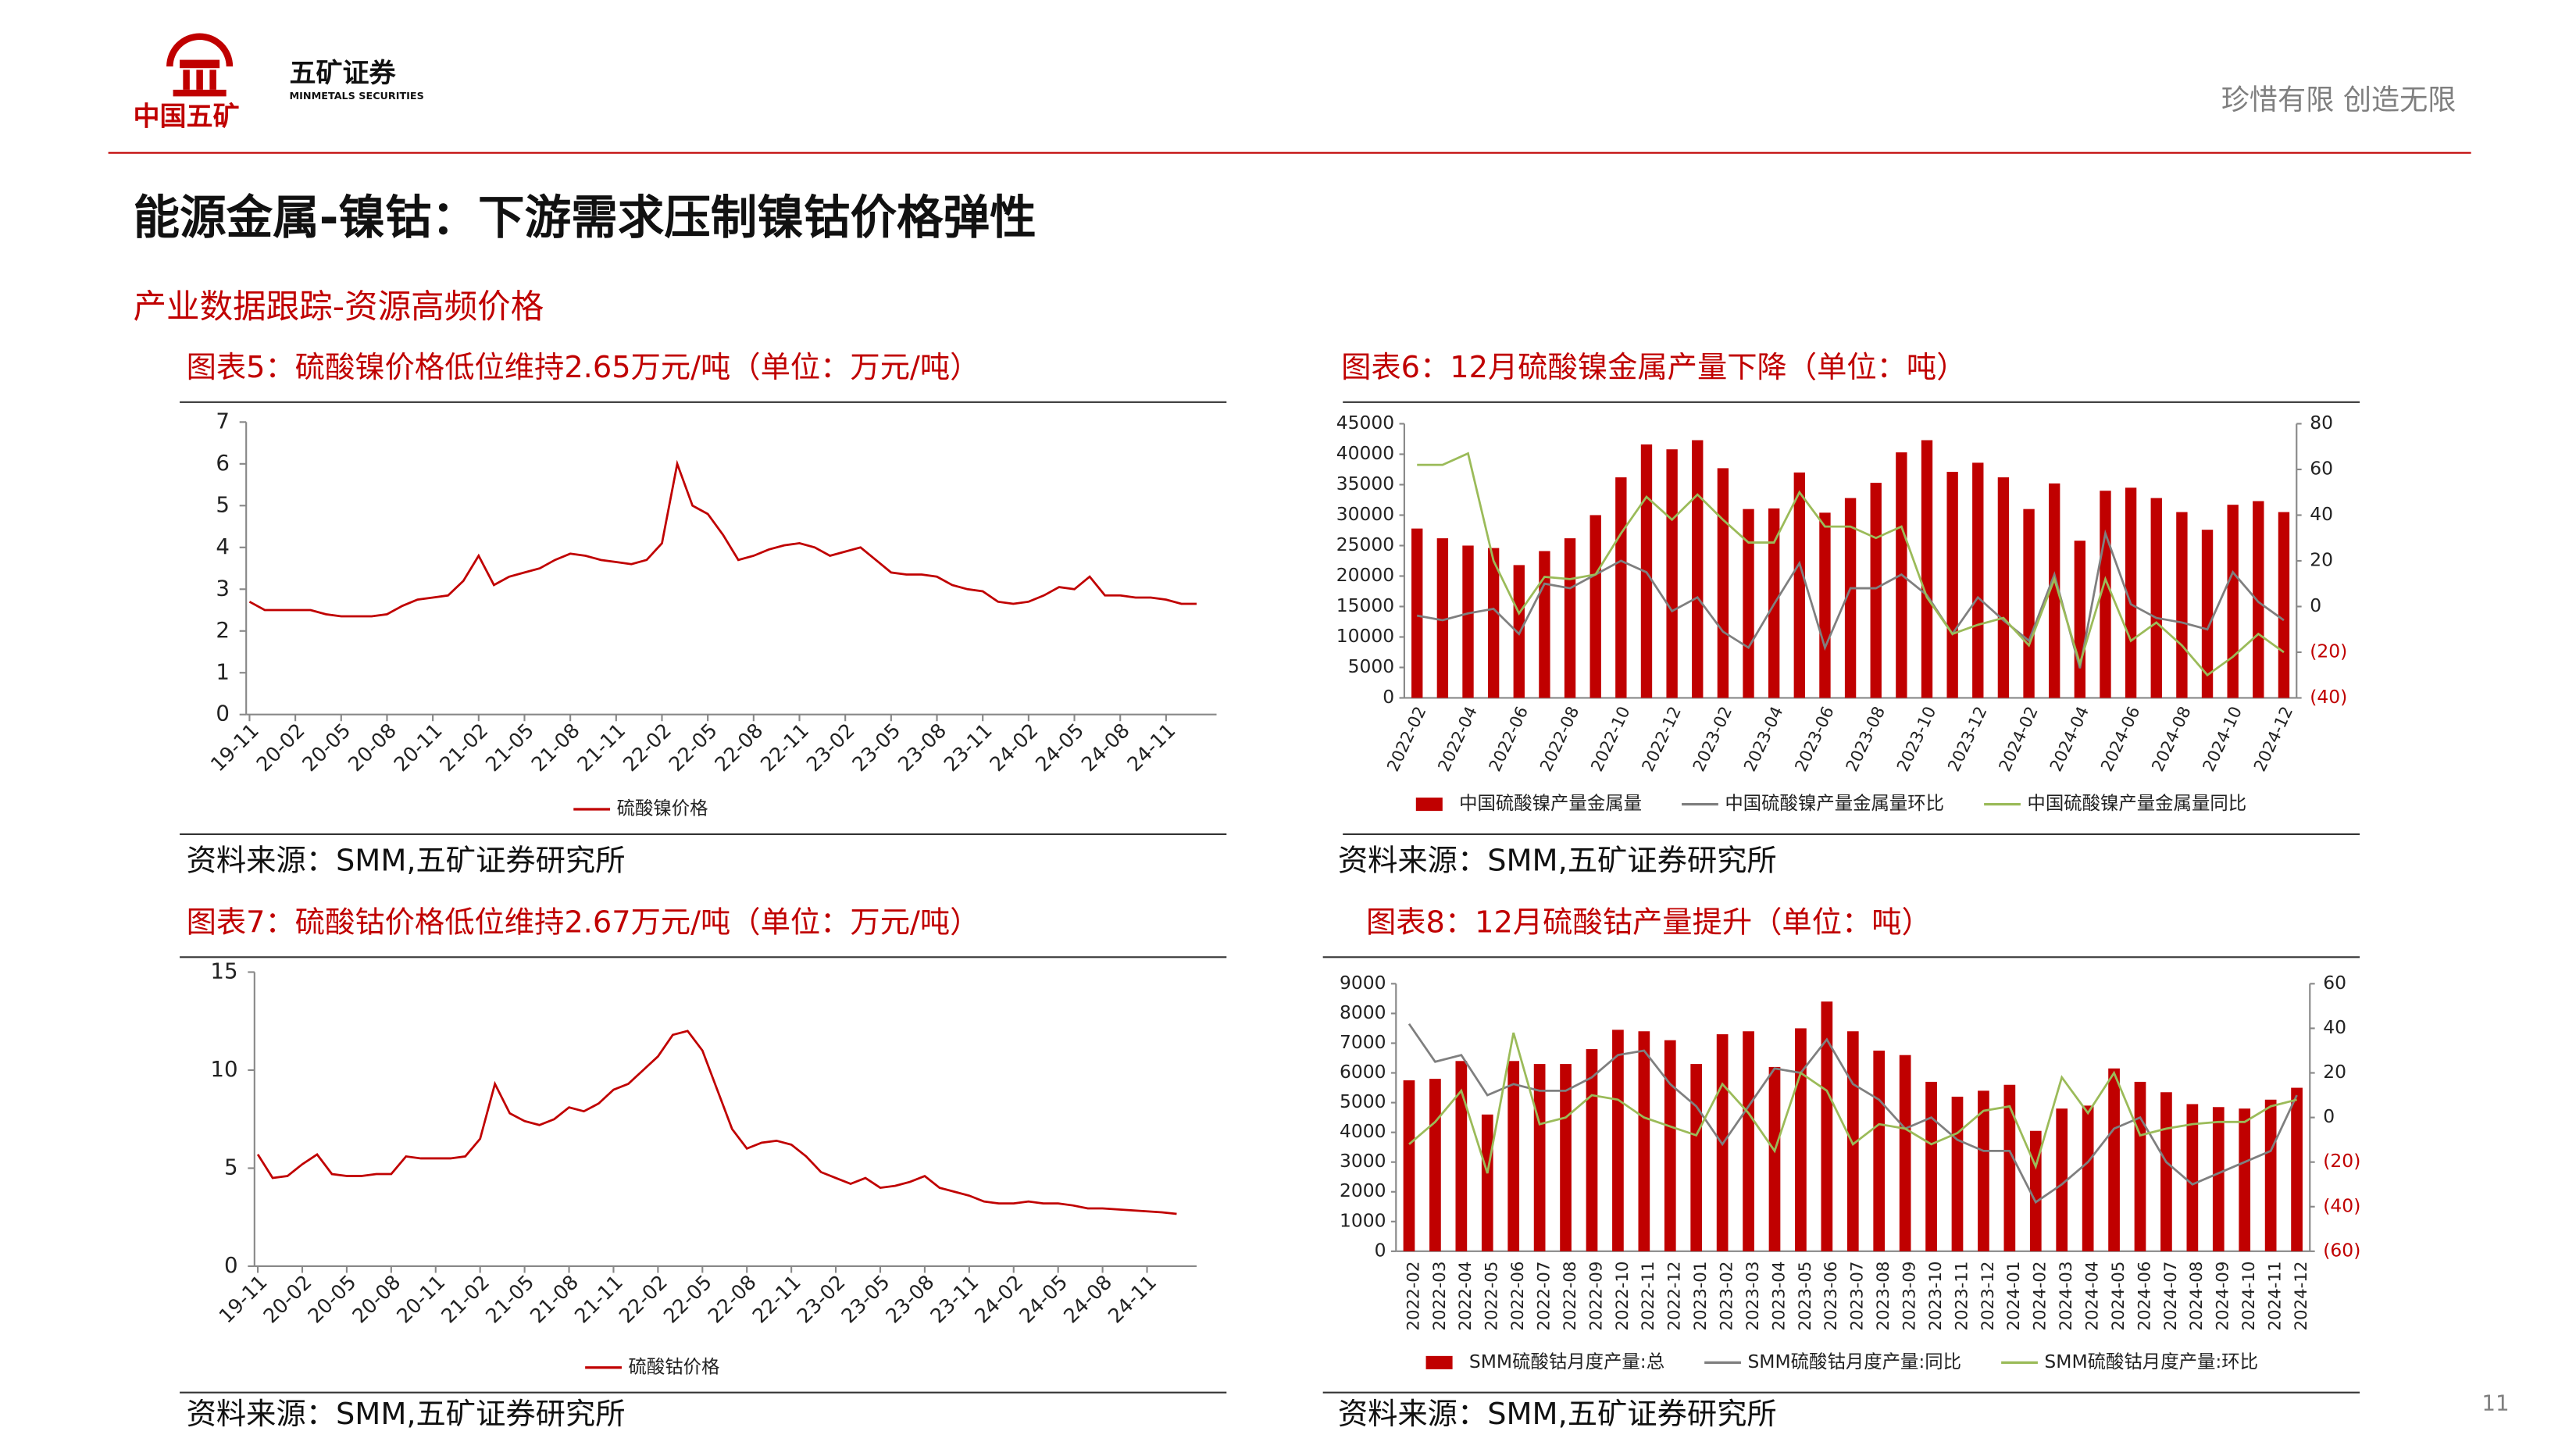  Describe the element at coordinates (1570, 1296) in the screenshot. I see `x-tick-label: 2022-08` at that location.